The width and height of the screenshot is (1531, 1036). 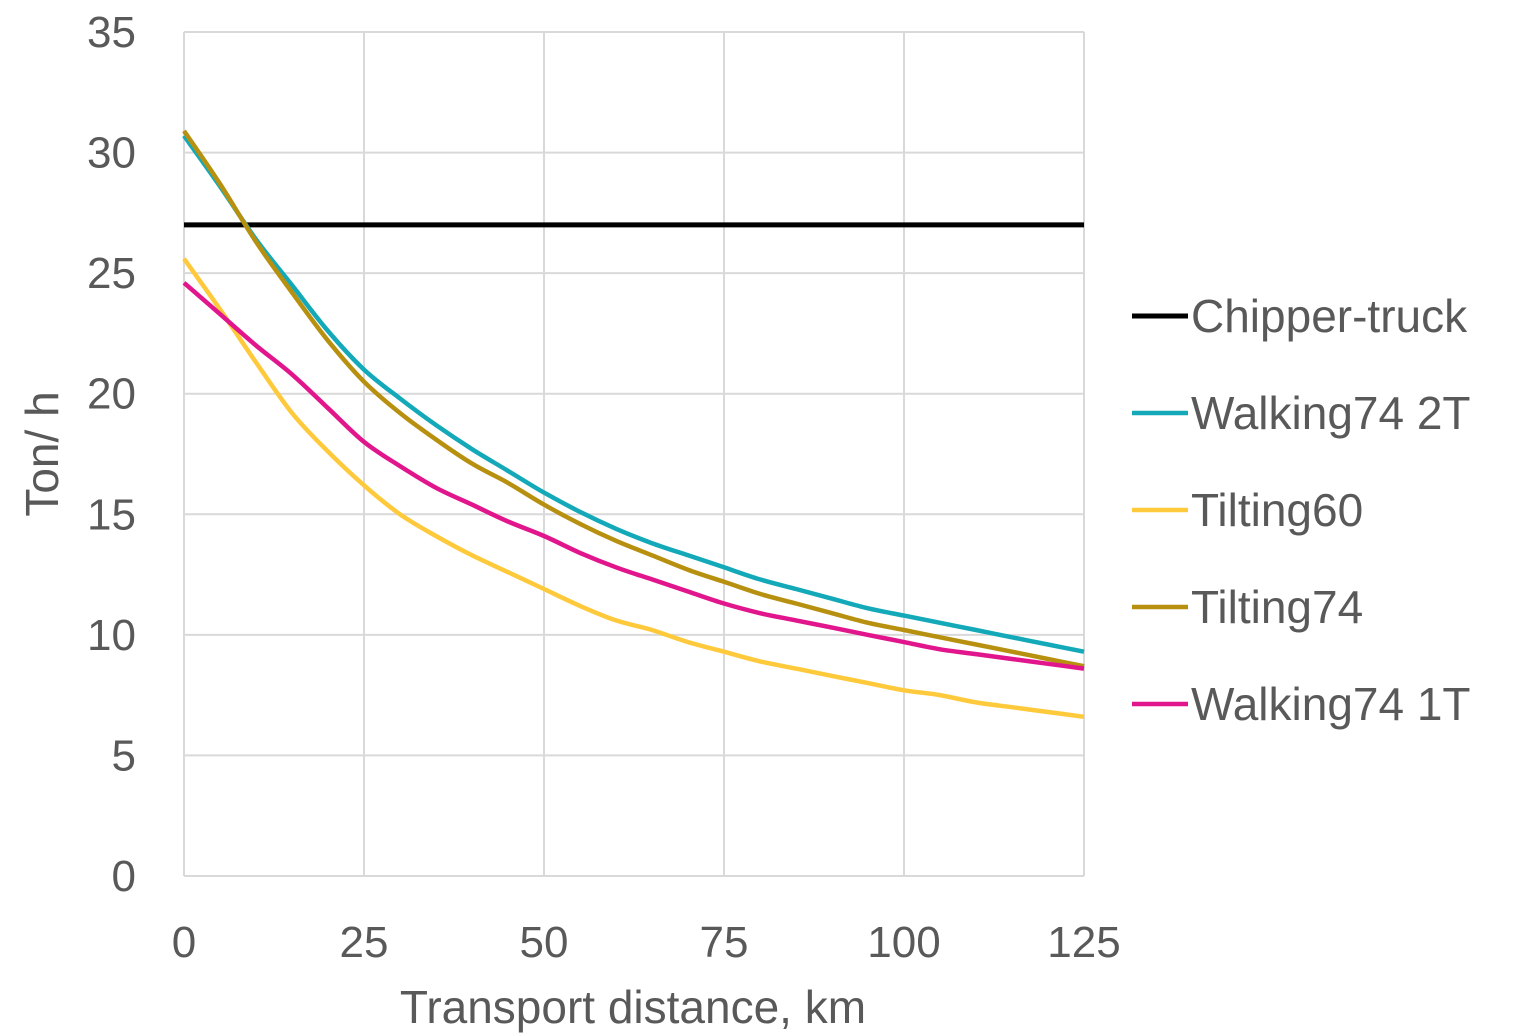 What do you see at coordinates (544, 942) in the screenshot?
I see `x-tick-label: 50` at bounding box center [544, 942].